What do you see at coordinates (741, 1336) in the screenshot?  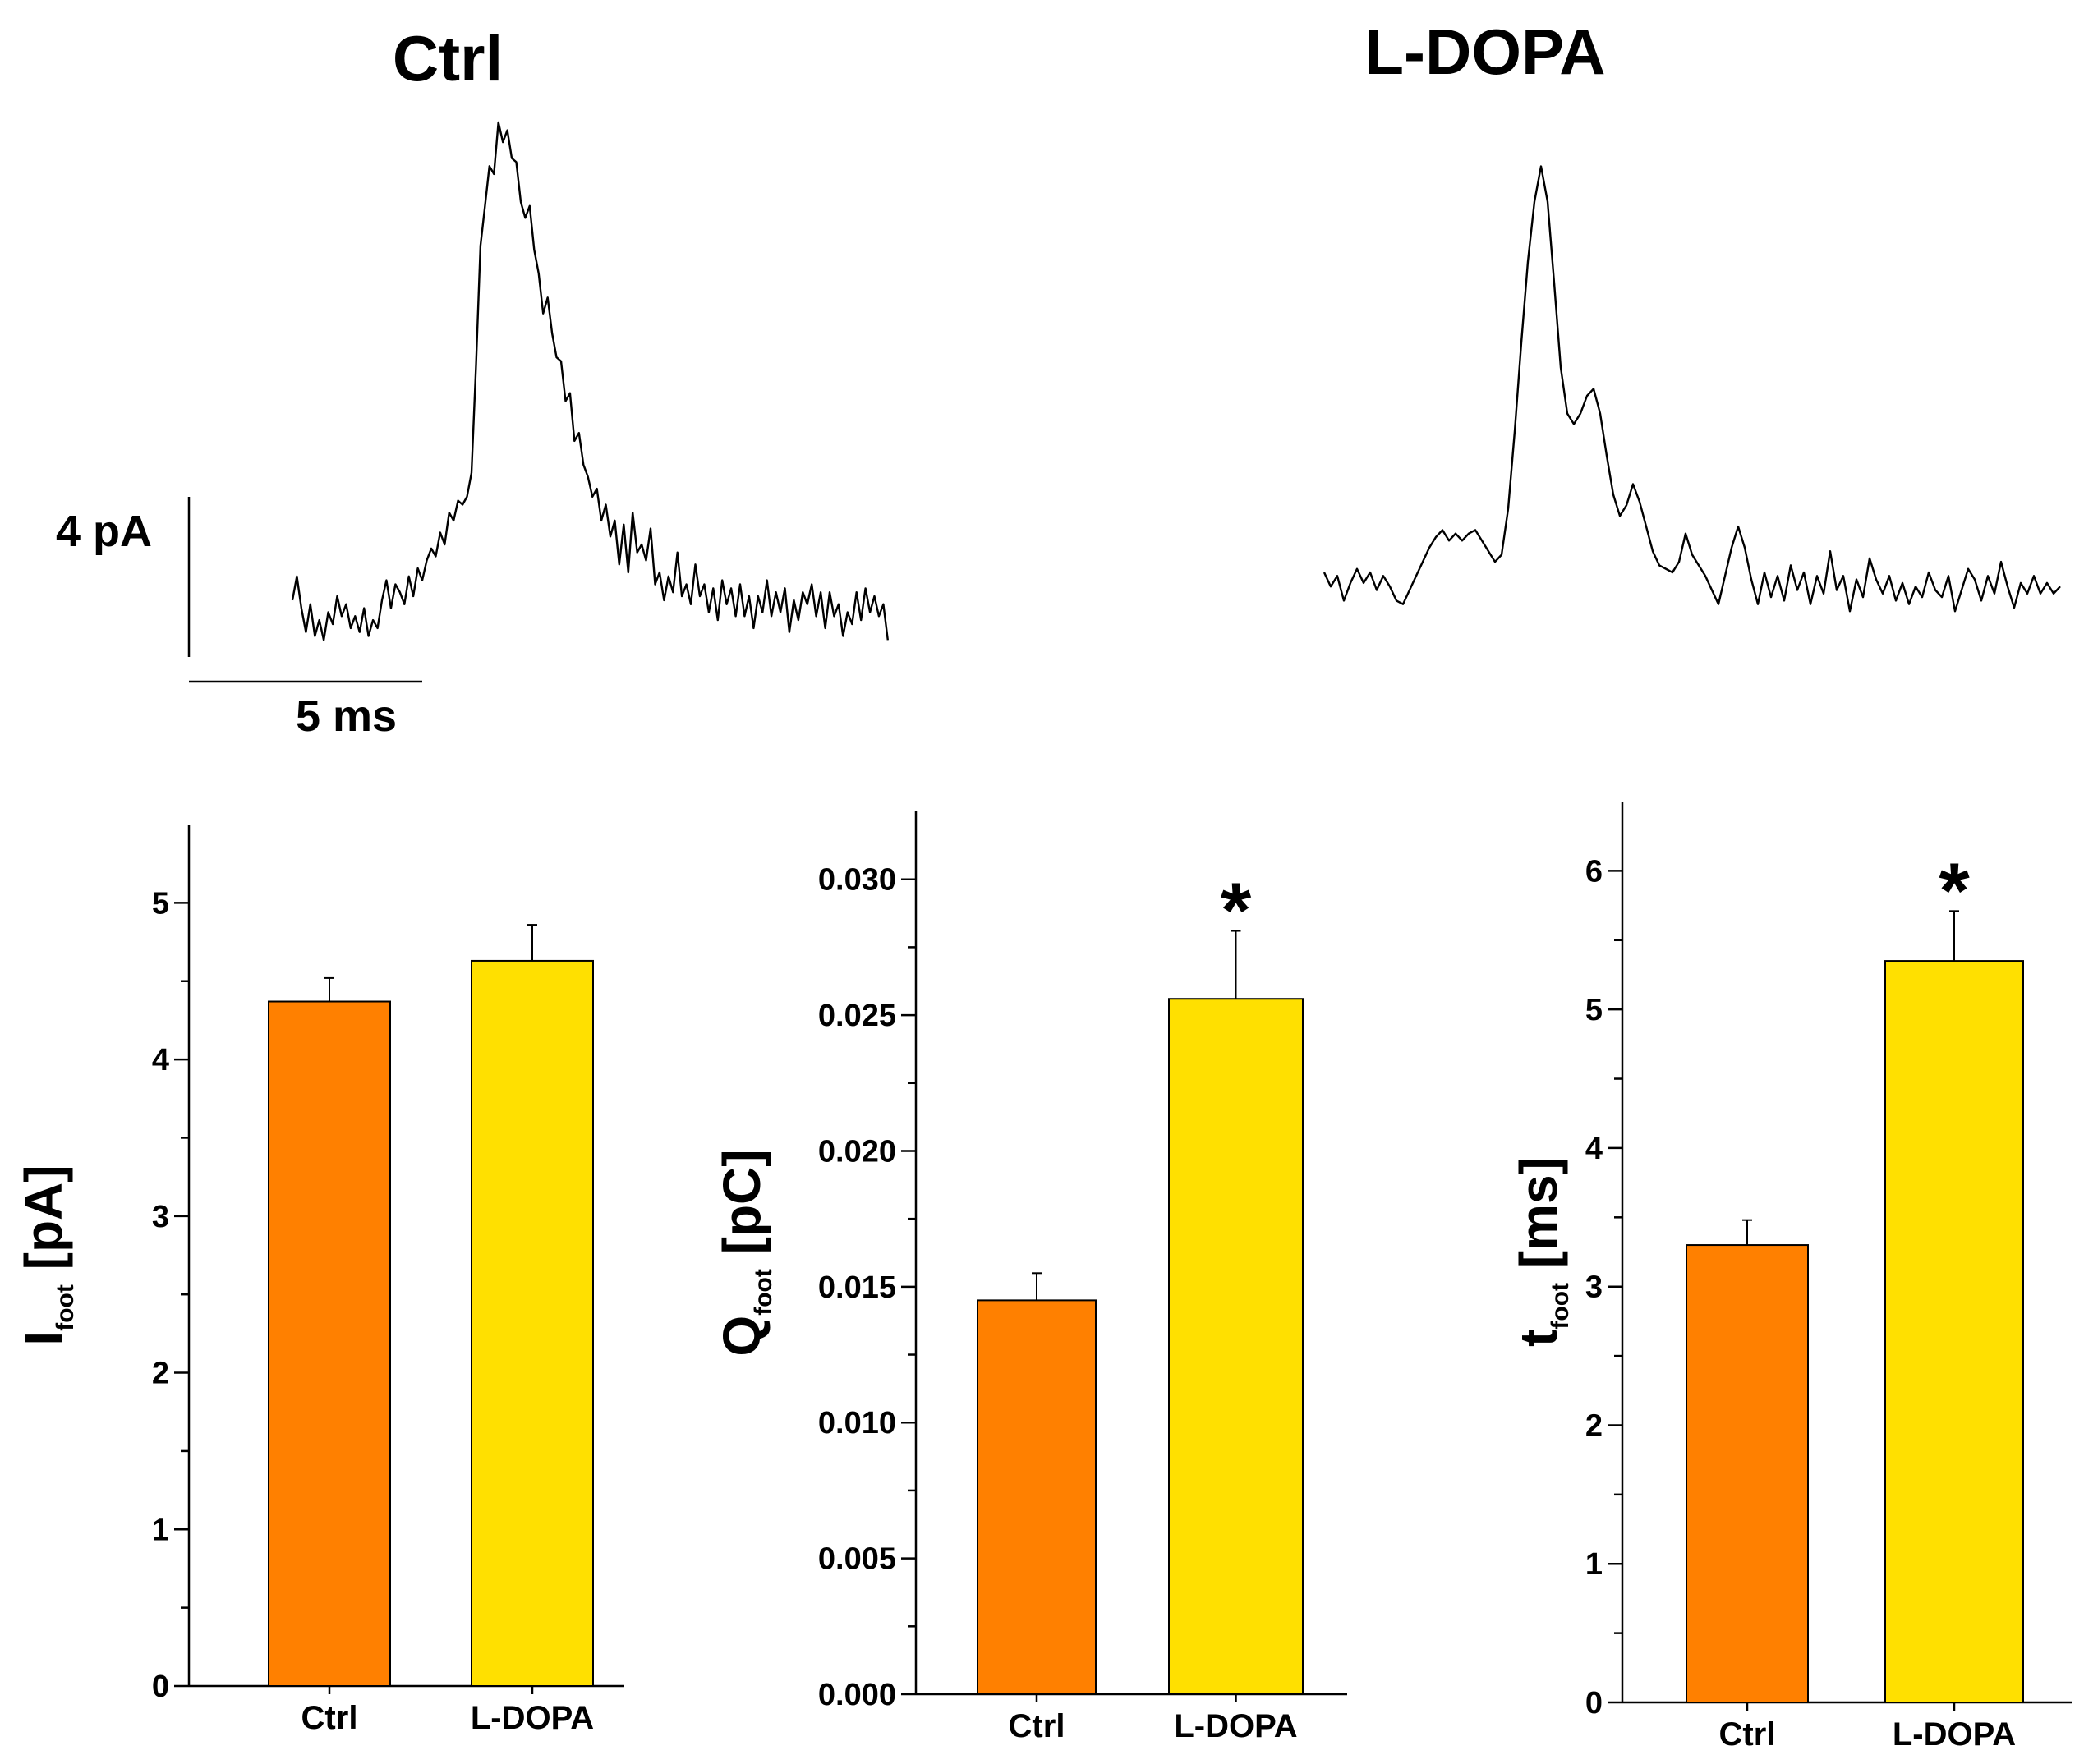 I see `y-axis-label-symbol: Q` at bounding box center [741, 1336].